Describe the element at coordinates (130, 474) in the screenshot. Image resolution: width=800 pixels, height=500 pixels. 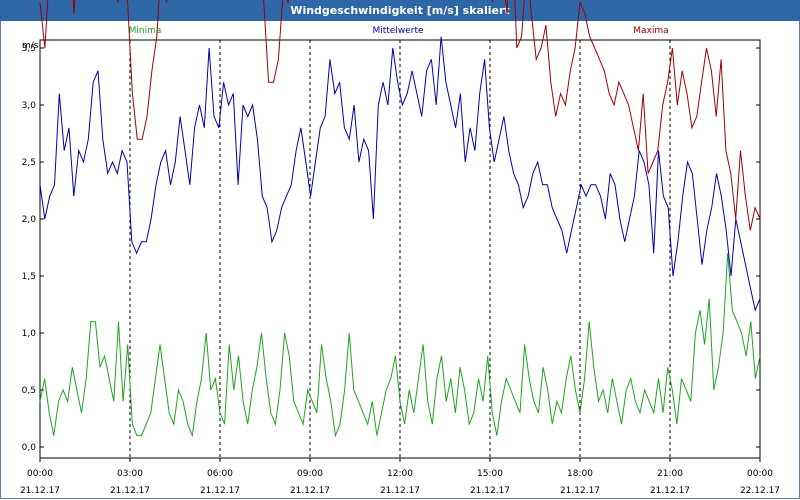
I see `x-tick-time: 03:00` at that location.